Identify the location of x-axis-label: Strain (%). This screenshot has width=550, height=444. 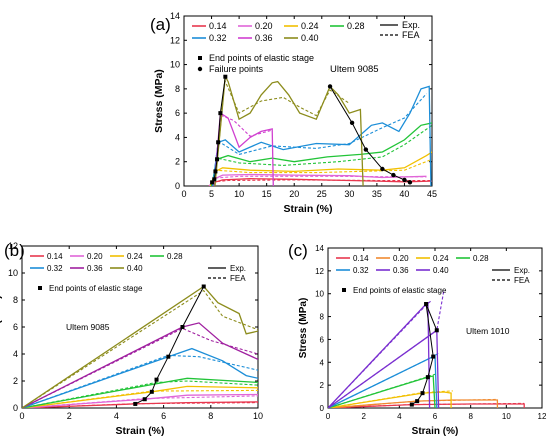
(307, 209).